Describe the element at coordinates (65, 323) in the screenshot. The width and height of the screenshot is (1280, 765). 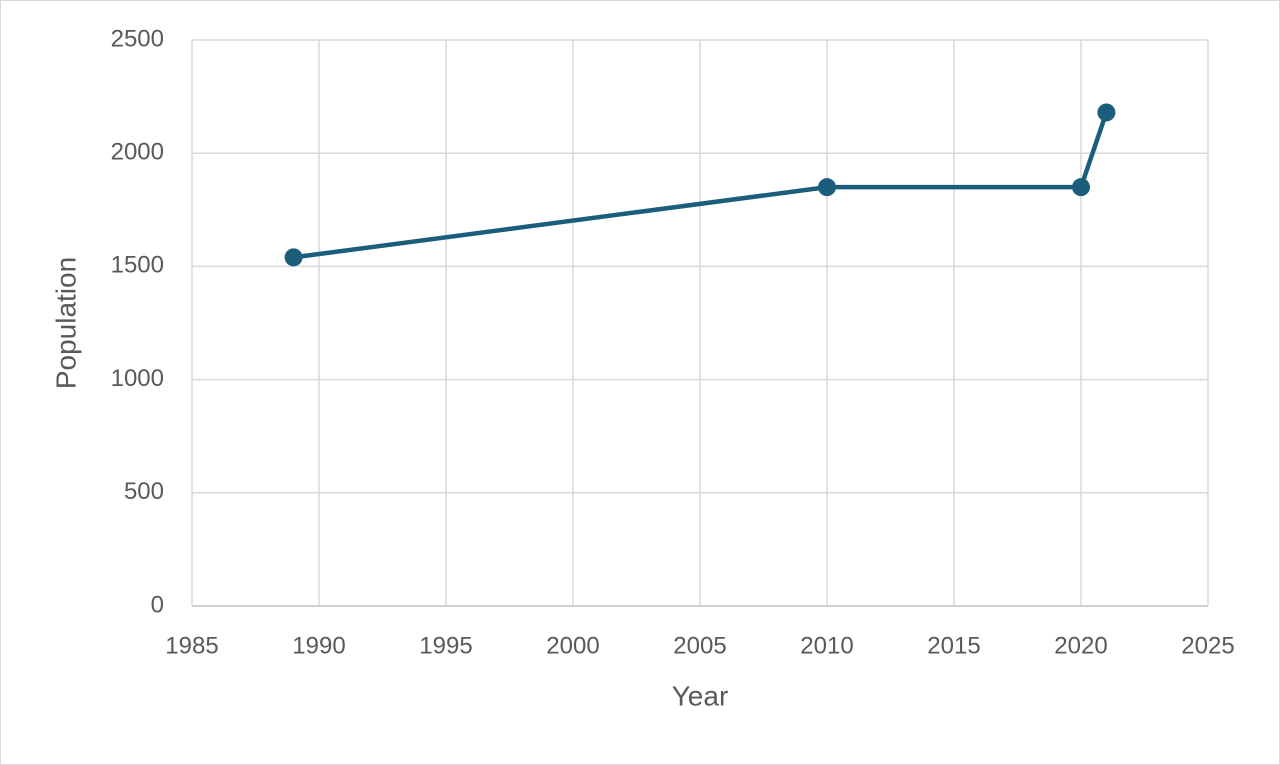
I see `y-axis-title: Population` at that location.